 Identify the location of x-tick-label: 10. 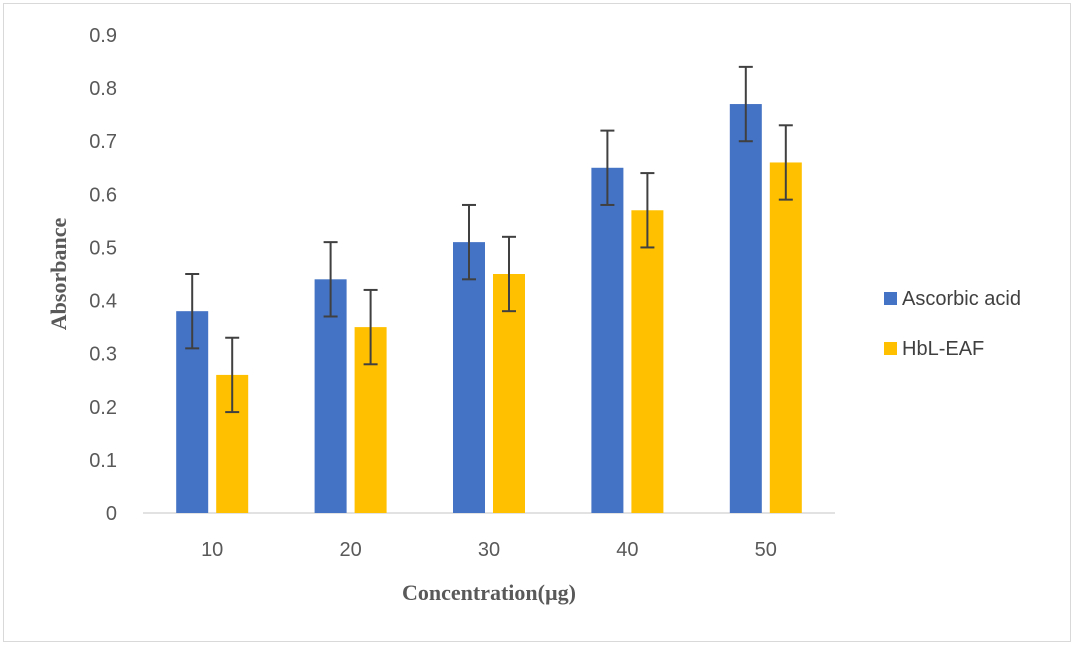
(212, 550).